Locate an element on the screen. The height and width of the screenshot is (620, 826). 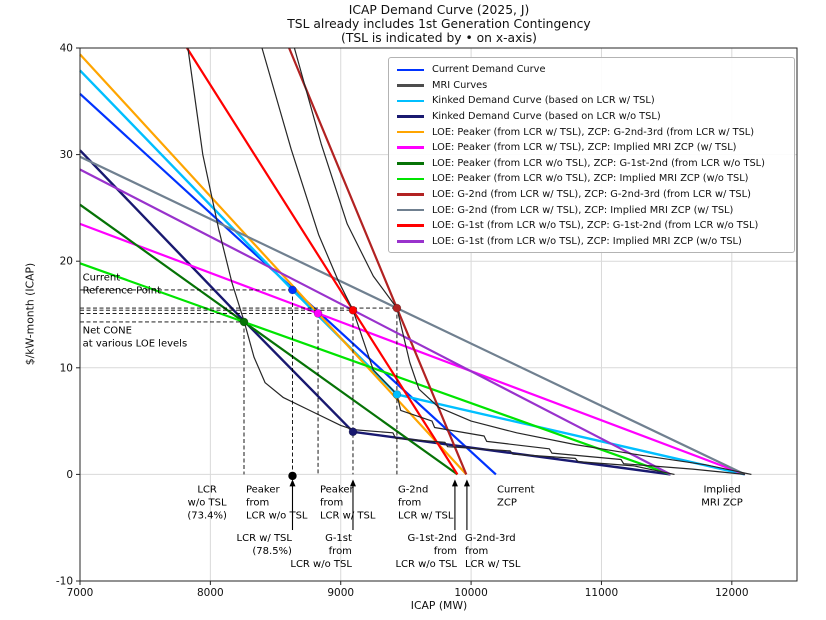
x-tick-label: 9000 is located at coordinates (340, 593).